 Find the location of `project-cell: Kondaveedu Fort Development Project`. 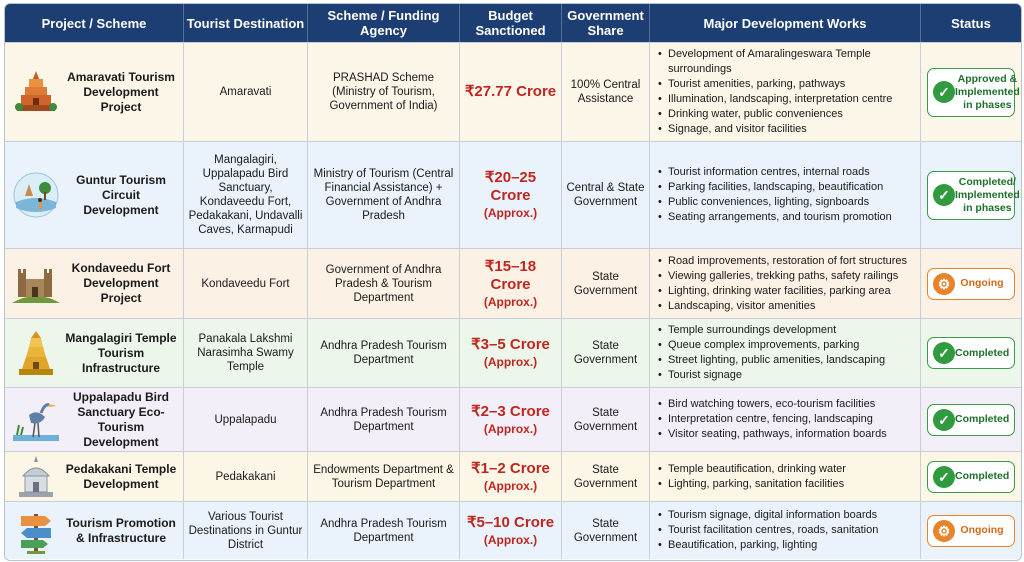

project-cell: Kondaveedu Fort Development Project is located at coordinates (94, 283).